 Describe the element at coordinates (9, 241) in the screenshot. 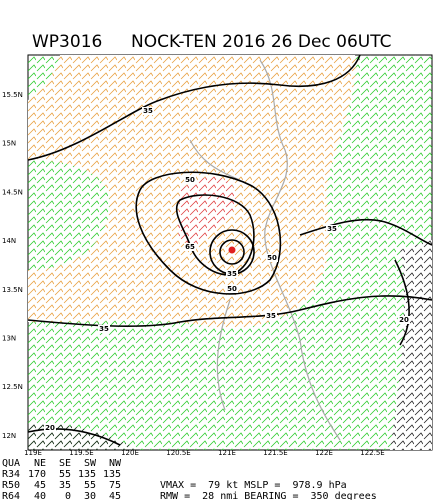

I see `lat-label: 14N` at that location.